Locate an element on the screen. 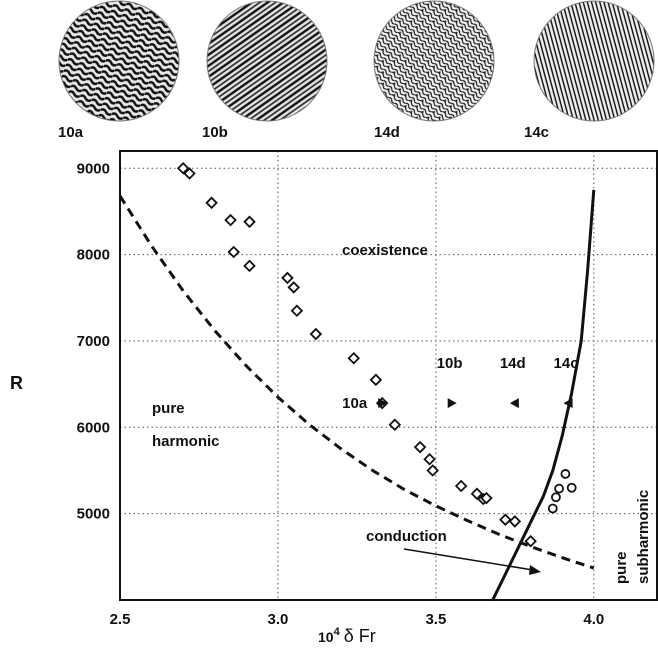 The width and height of the screenshot is (658, 654). pattern-markers: 10a 10b 14d 14c is located at coordinates (460, 383).